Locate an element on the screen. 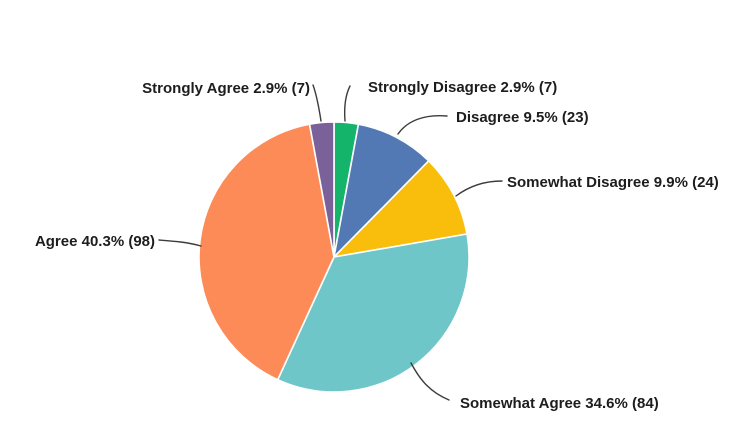  leader-line-disagree is located at coordinates (422, 124).